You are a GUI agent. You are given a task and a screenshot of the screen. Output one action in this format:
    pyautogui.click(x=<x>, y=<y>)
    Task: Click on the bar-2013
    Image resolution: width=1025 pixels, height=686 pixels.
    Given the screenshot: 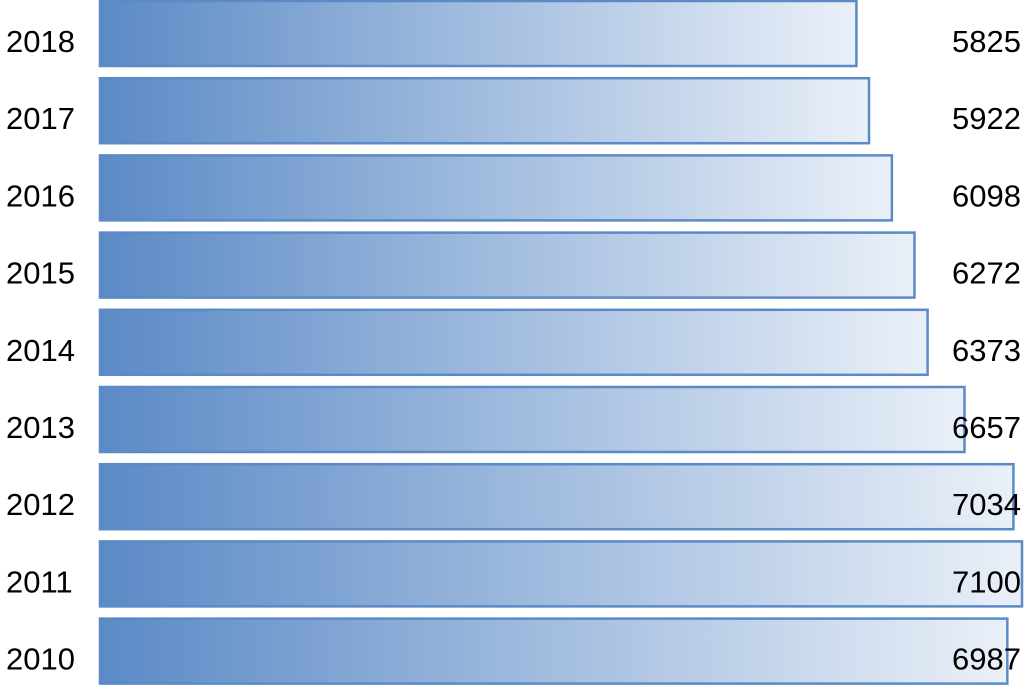 What is the action you would take?
    pyautogui.click(x=532, y=419)
    